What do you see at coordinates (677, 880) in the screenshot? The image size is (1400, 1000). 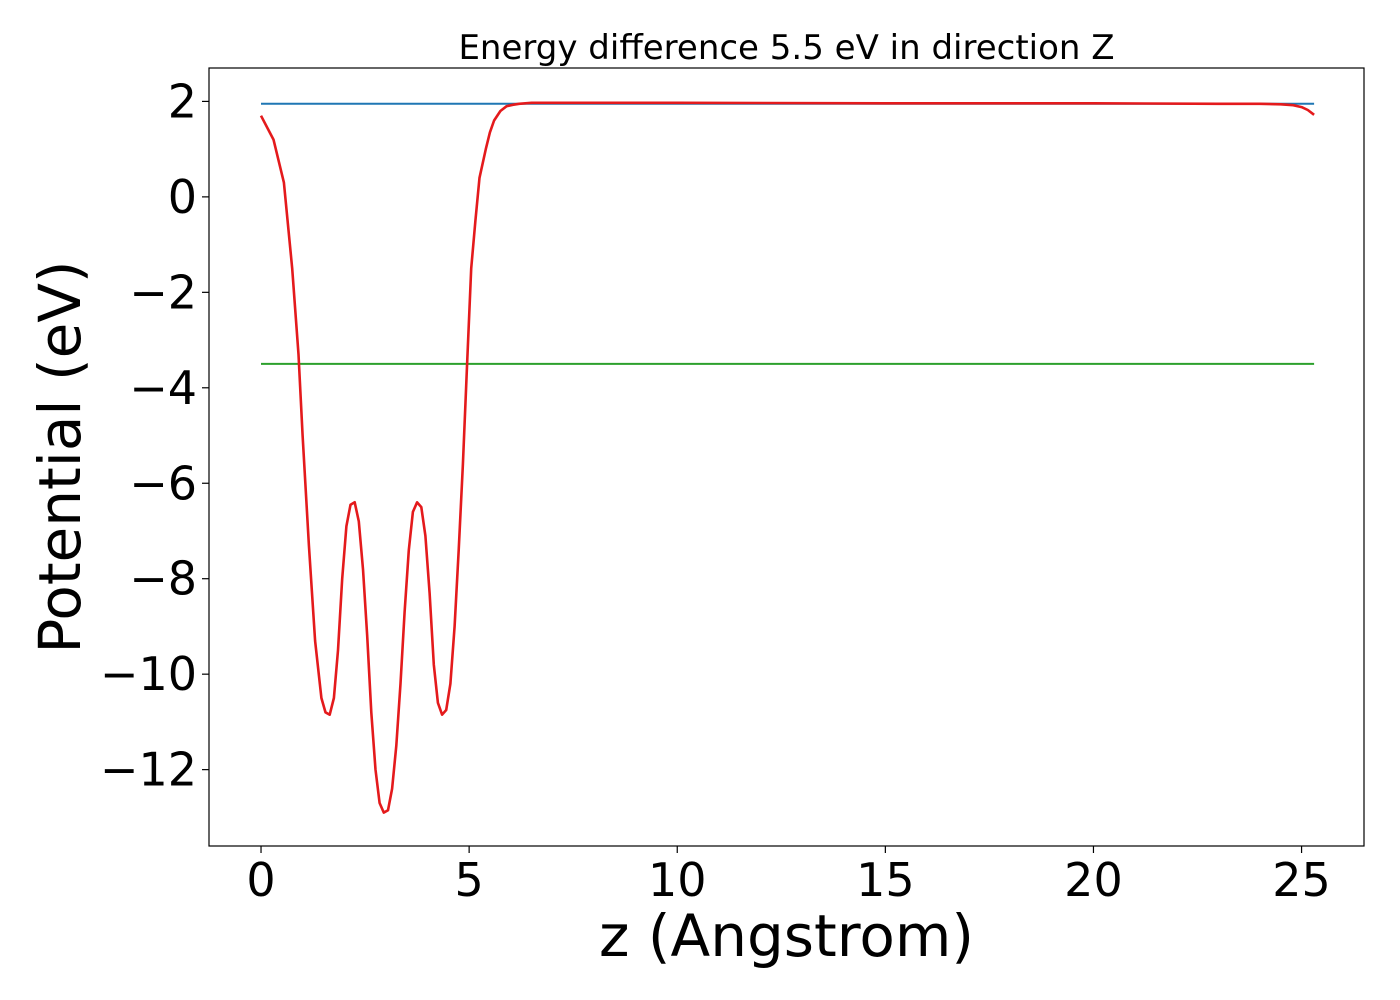 I see `x-tick-label: 10` at bounding box center [677, 880].